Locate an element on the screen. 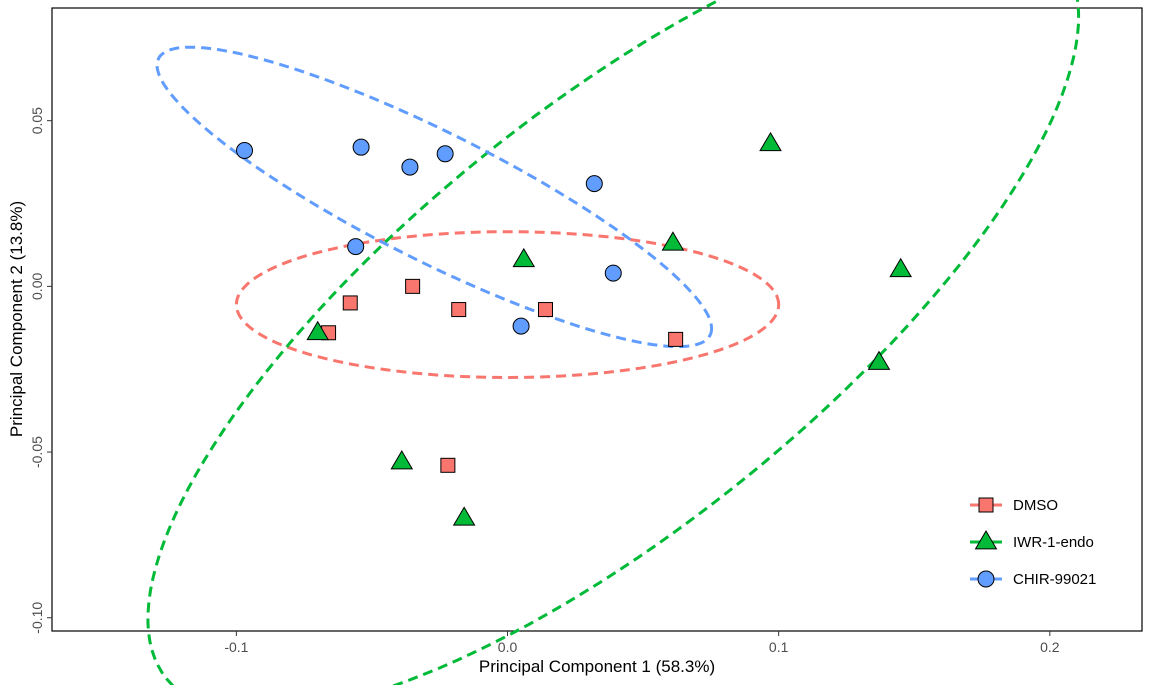 This screenshot has height=685, width=1151. y-axis-title: Principal Component 2 (13.8%) is located at coordinates (16, 319).